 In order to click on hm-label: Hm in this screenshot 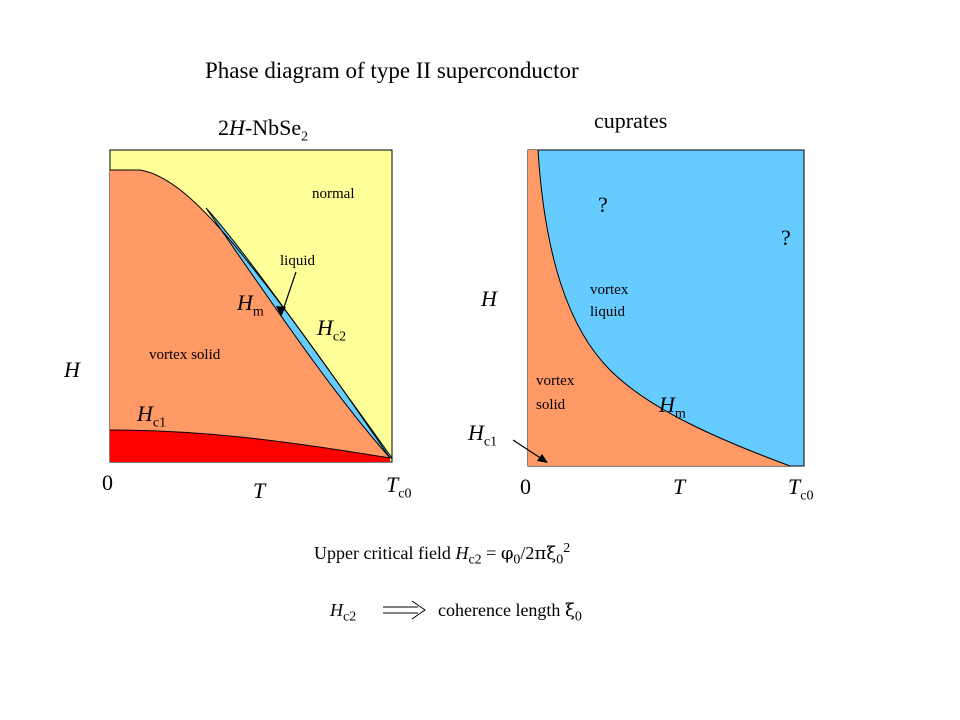, I will do `click(250, 305)`.